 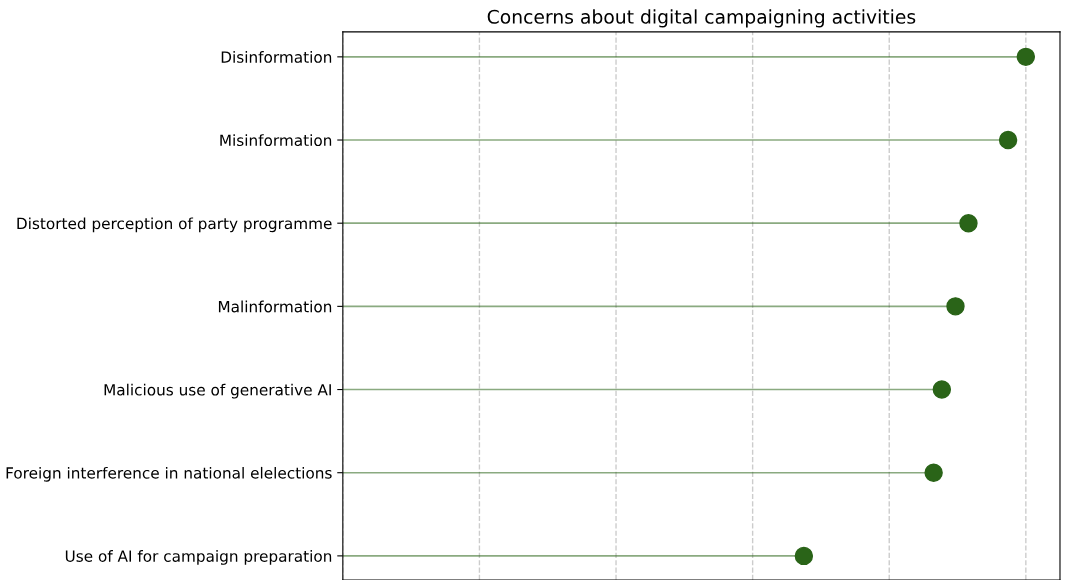 I want to click on y-tick-label: Misinformation, so click(x=276, y=140).